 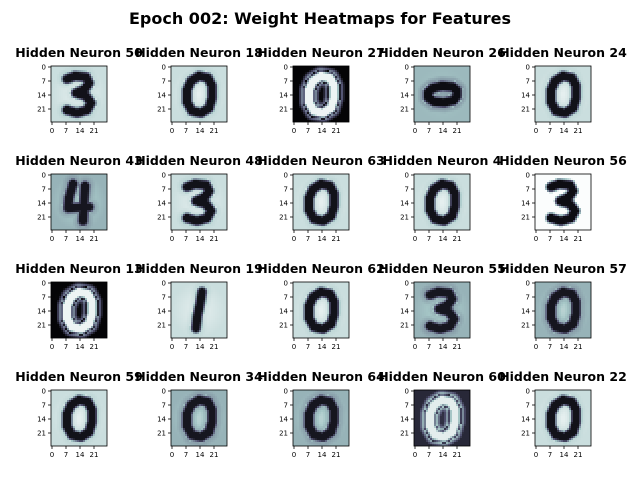 I want to click on x-tick-label: 0, so click(x=52, y=239).